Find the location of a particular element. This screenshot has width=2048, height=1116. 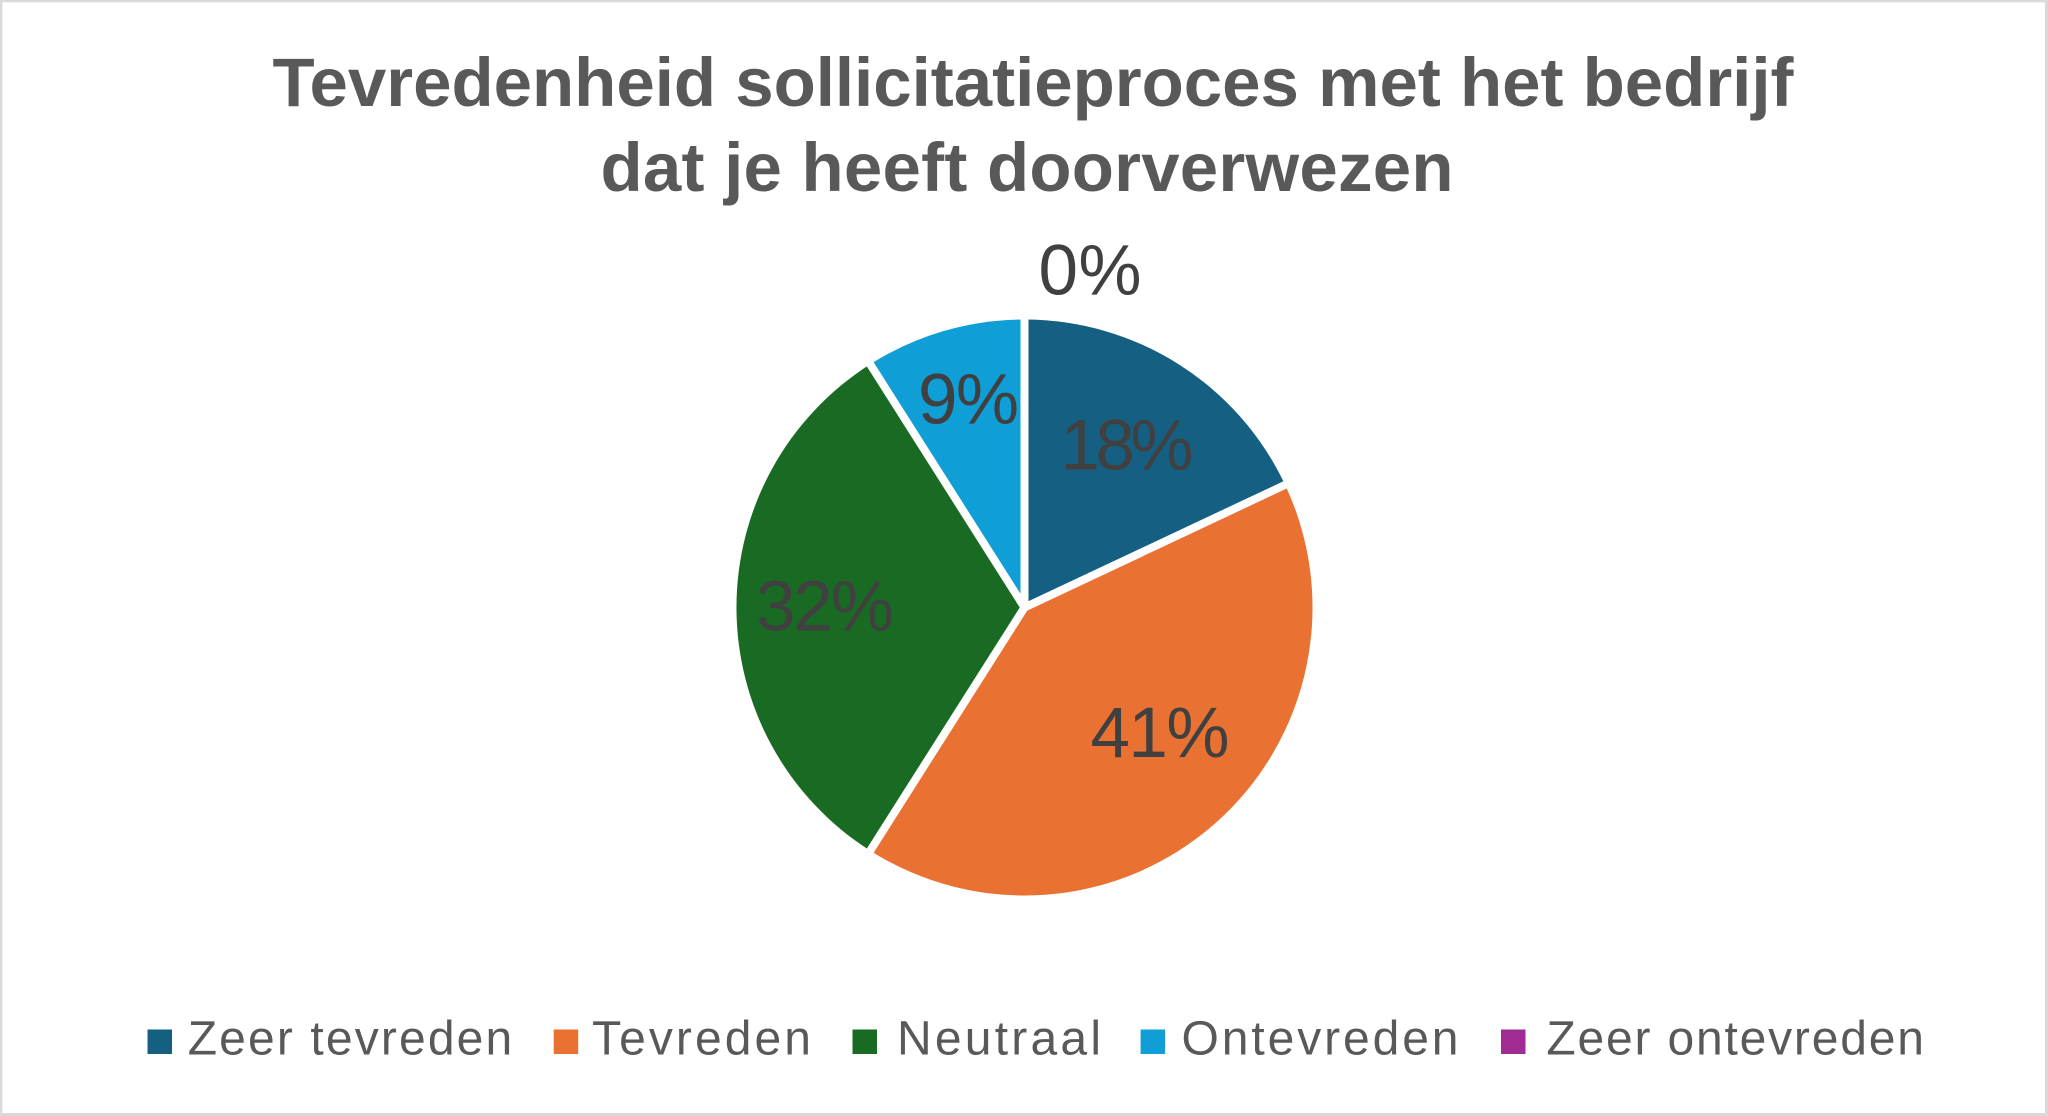

svg-text: dat je heeft doorverwezen is located at coordinates (1027, 167).